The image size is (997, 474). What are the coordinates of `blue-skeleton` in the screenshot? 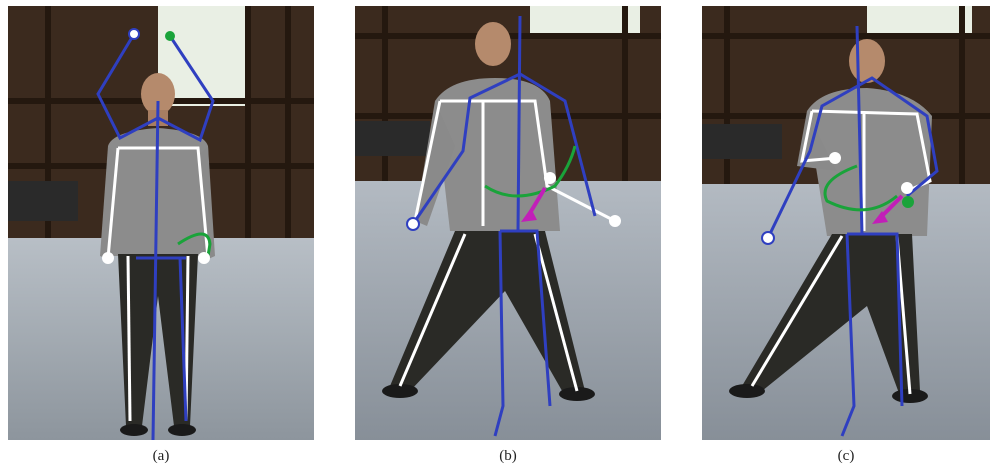 It's located at (155, 236).